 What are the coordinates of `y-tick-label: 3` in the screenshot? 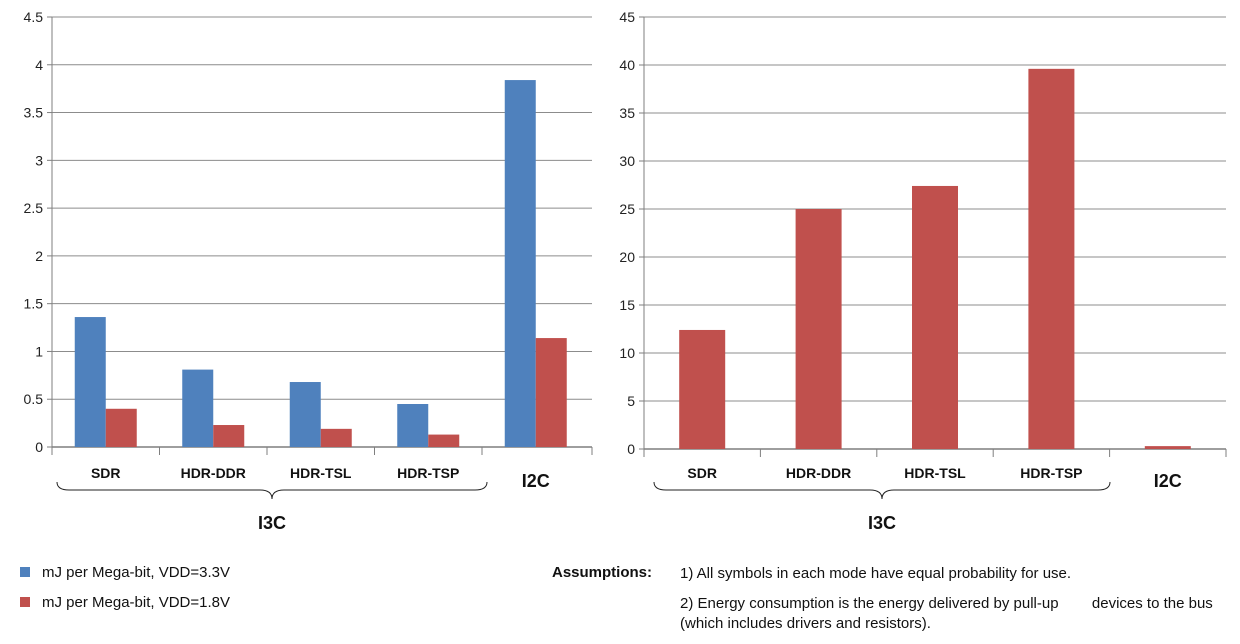 It's located at (39, 160).